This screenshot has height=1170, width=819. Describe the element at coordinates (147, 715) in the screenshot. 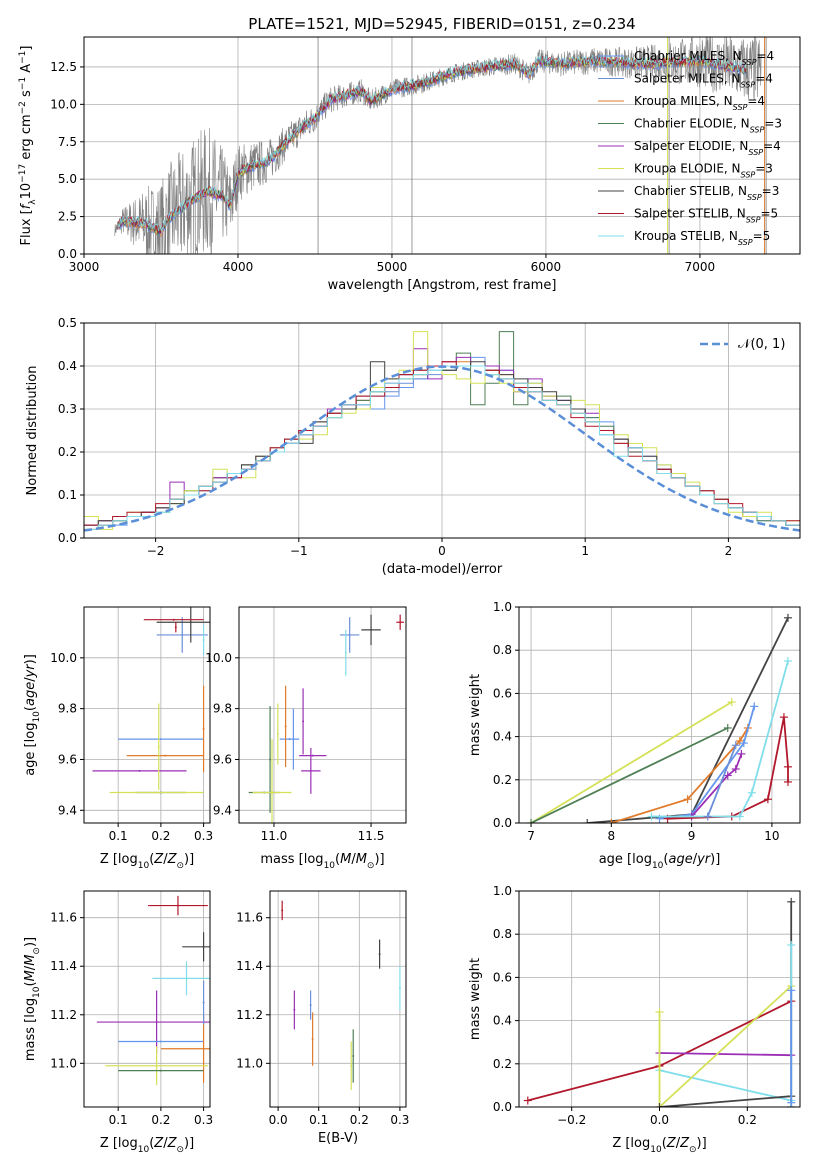

I see `axes-frame` at that location.